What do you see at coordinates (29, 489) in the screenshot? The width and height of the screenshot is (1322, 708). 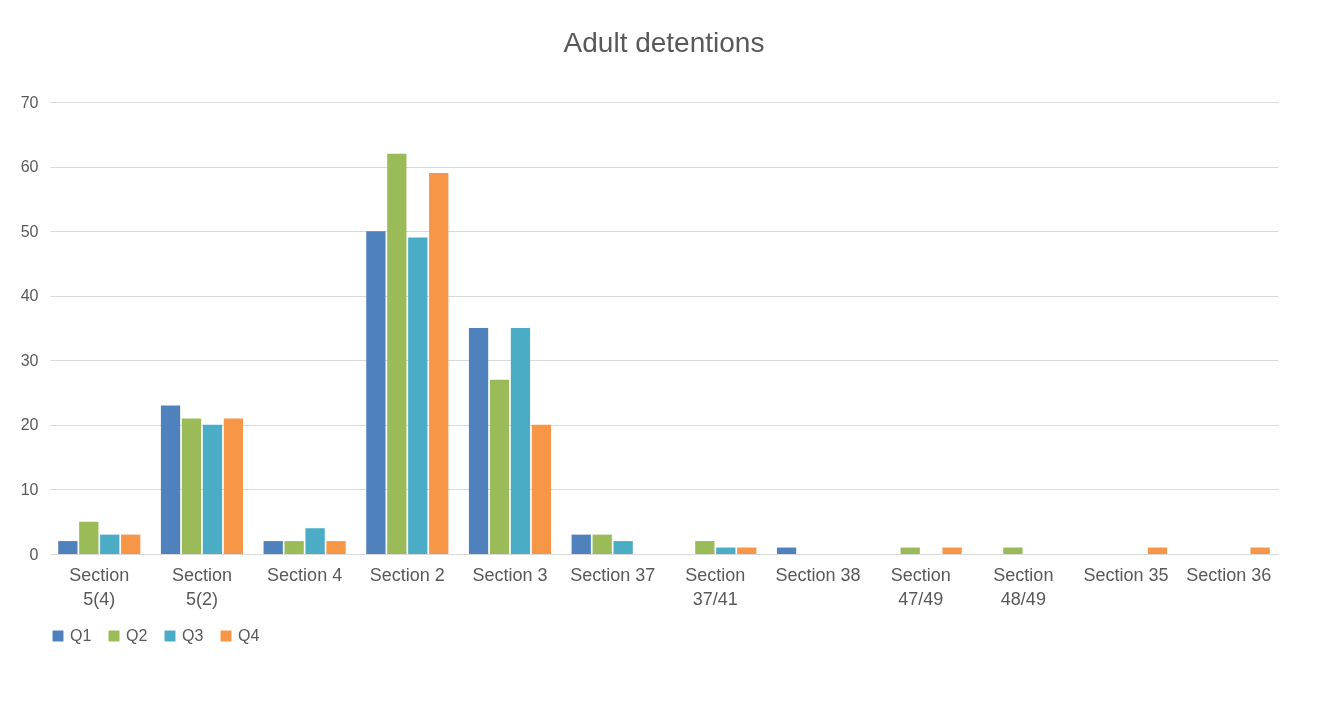 I see `y-tick-label: 10` at bounding box center [29, 489].